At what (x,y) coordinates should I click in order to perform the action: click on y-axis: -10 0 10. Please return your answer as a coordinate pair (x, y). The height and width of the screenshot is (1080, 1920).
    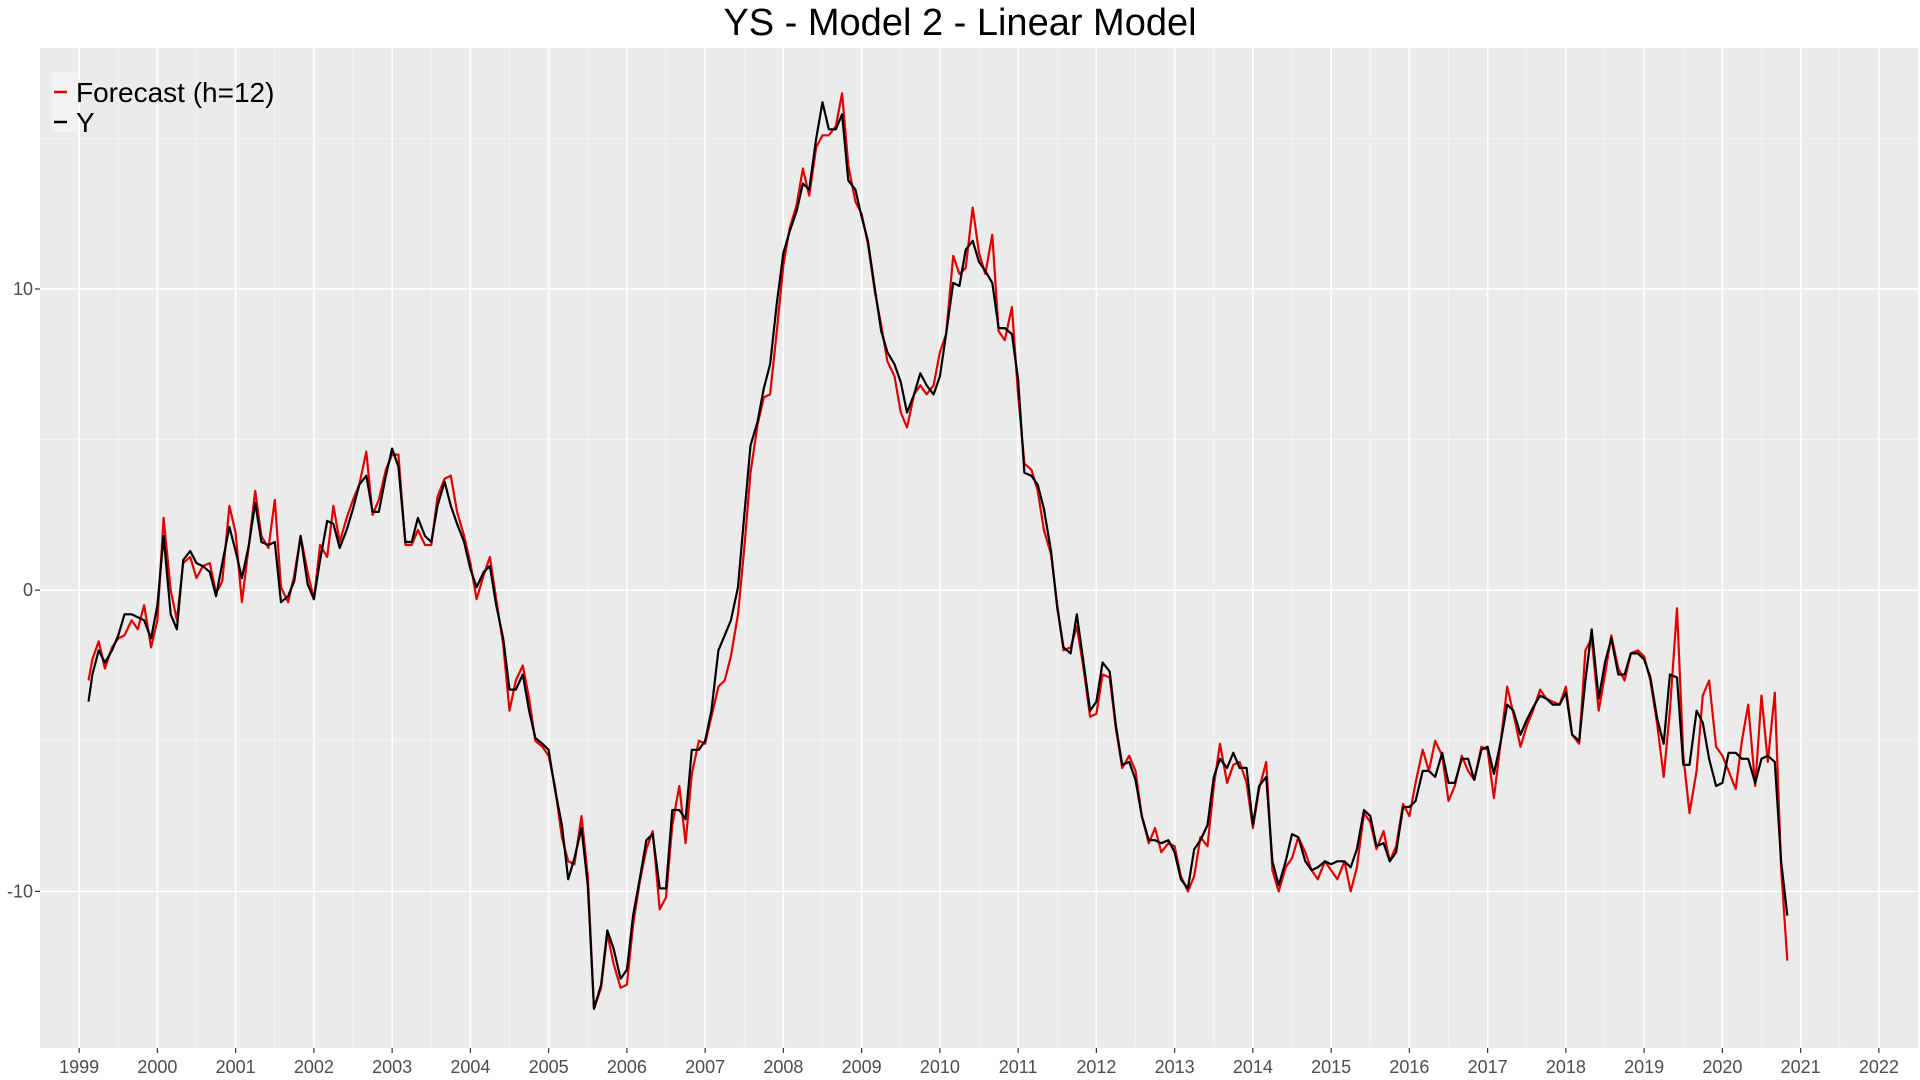
    Looking at the image, I should click on (23, 590).